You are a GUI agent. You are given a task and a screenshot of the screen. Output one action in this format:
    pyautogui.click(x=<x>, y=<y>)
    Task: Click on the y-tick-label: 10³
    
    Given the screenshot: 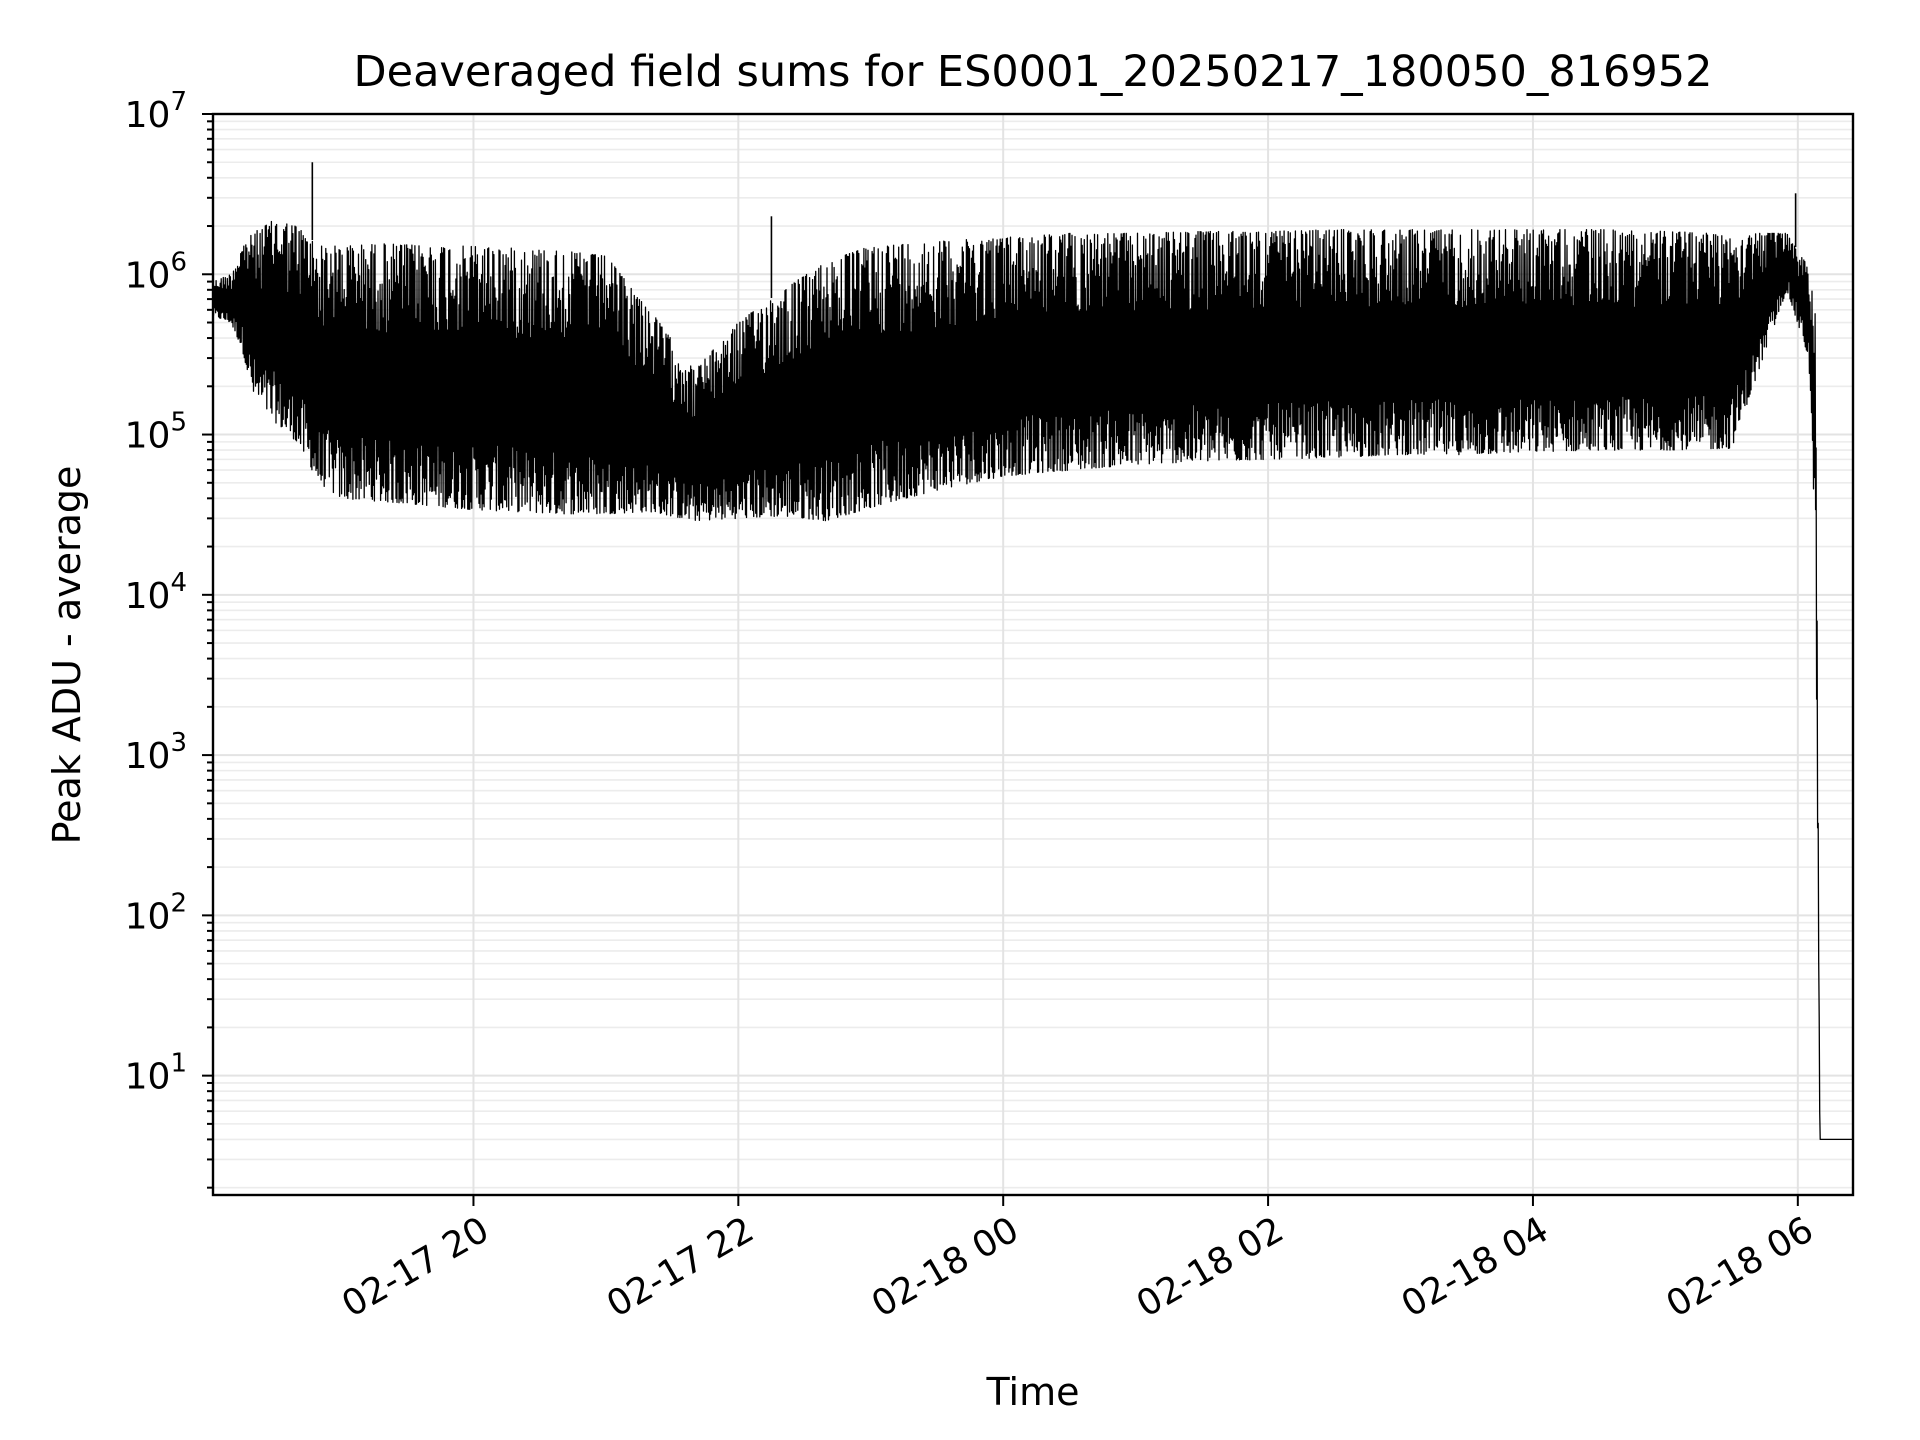 What is the action you would take?
    pyautogui.click(x=156, y=752)
    